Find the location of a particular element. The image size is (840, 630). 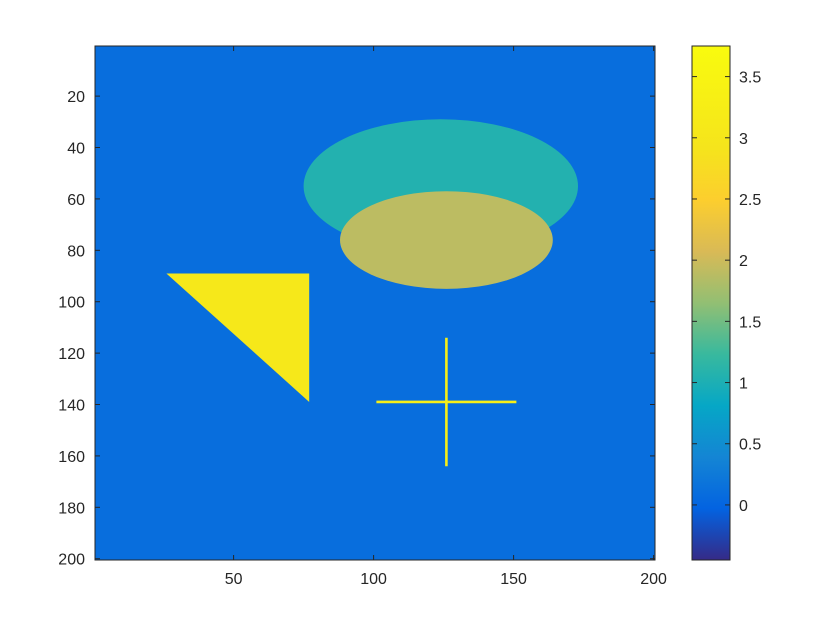

y-tick-label: 160 is located at coordinates (71, 457).